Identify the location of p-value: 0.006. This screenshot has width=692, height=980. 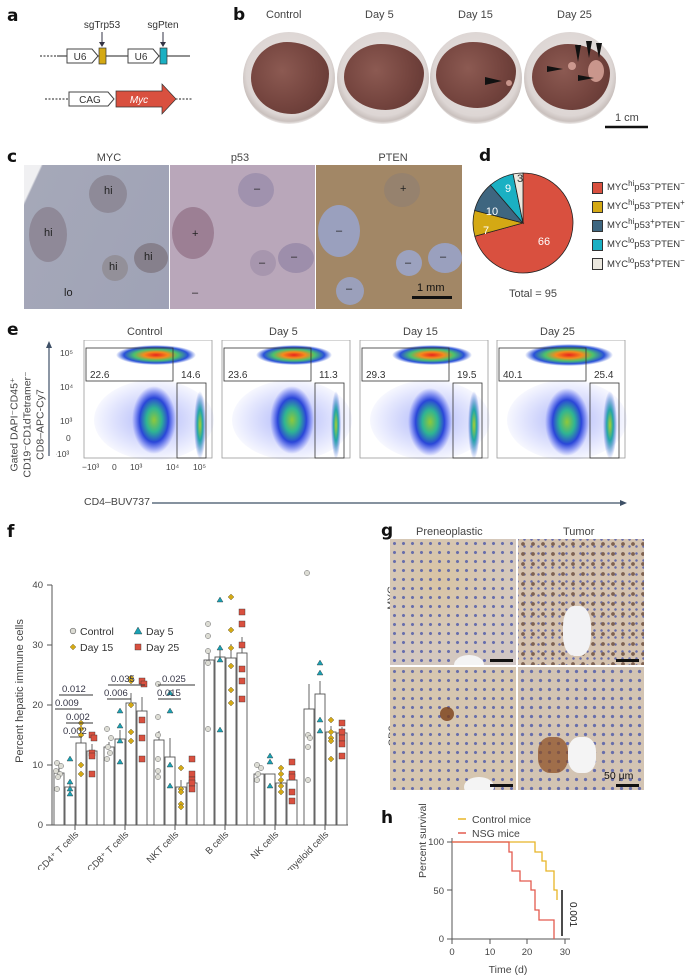
(116, 693).